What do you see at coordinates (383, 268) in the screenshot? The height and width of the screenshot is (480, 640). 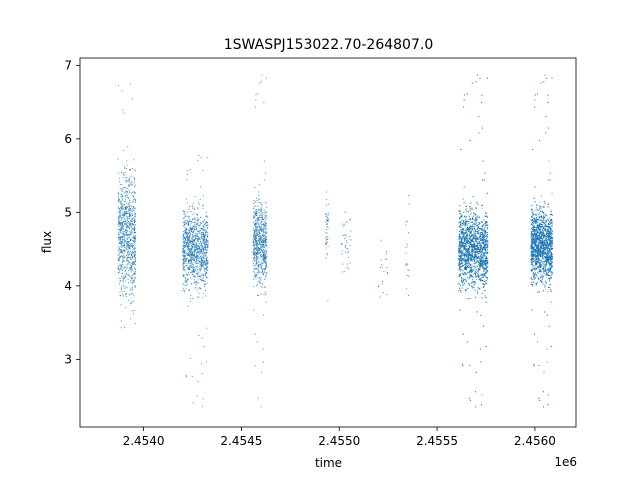 I see `data-segment` at bounding box center [383, 268].